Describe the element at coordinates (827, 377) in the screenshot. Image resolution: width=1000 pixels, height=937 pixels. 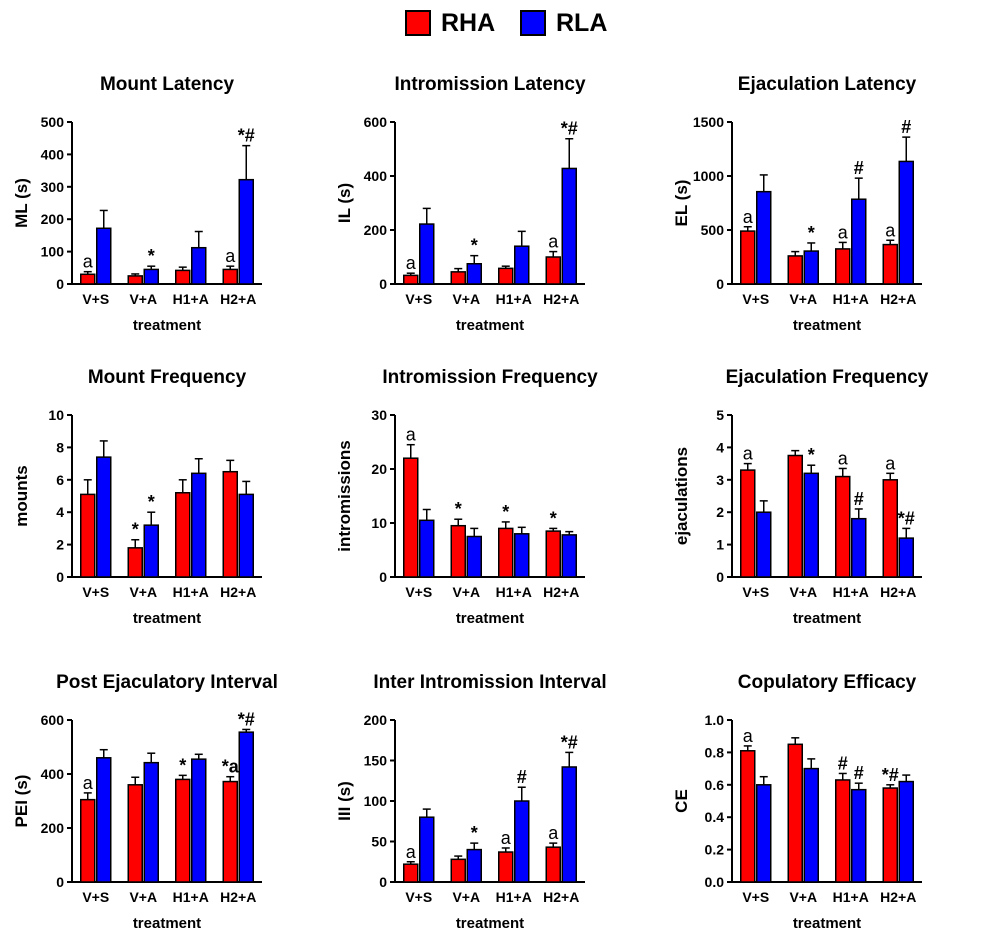
I see `chart-title: Ejaculation Frequency` at that location.